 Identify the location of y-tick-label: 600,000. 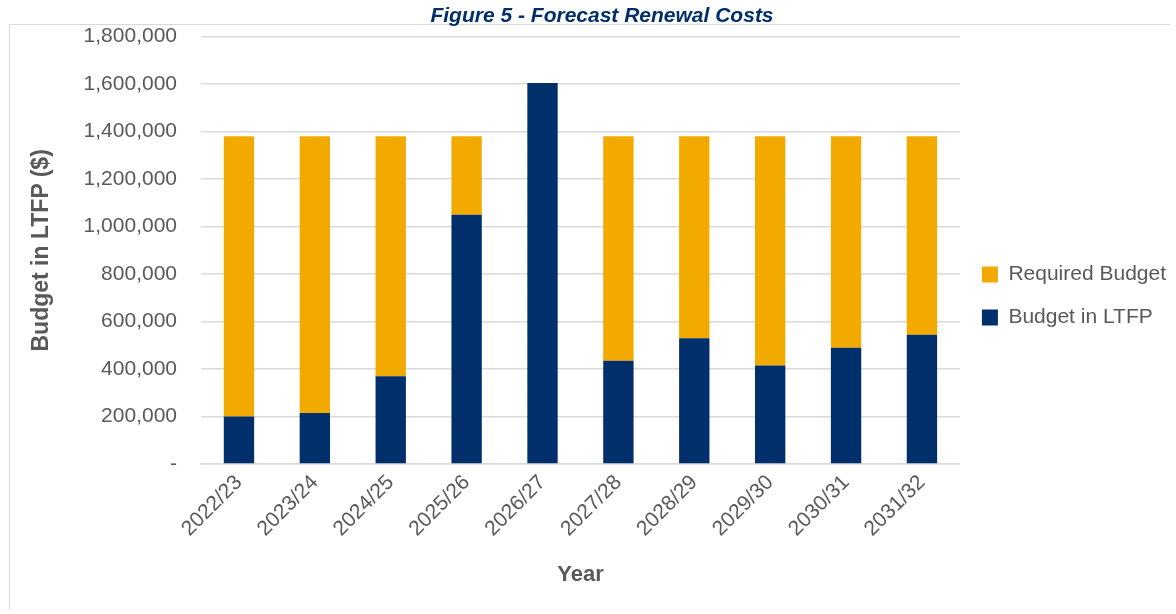
(139, 320).